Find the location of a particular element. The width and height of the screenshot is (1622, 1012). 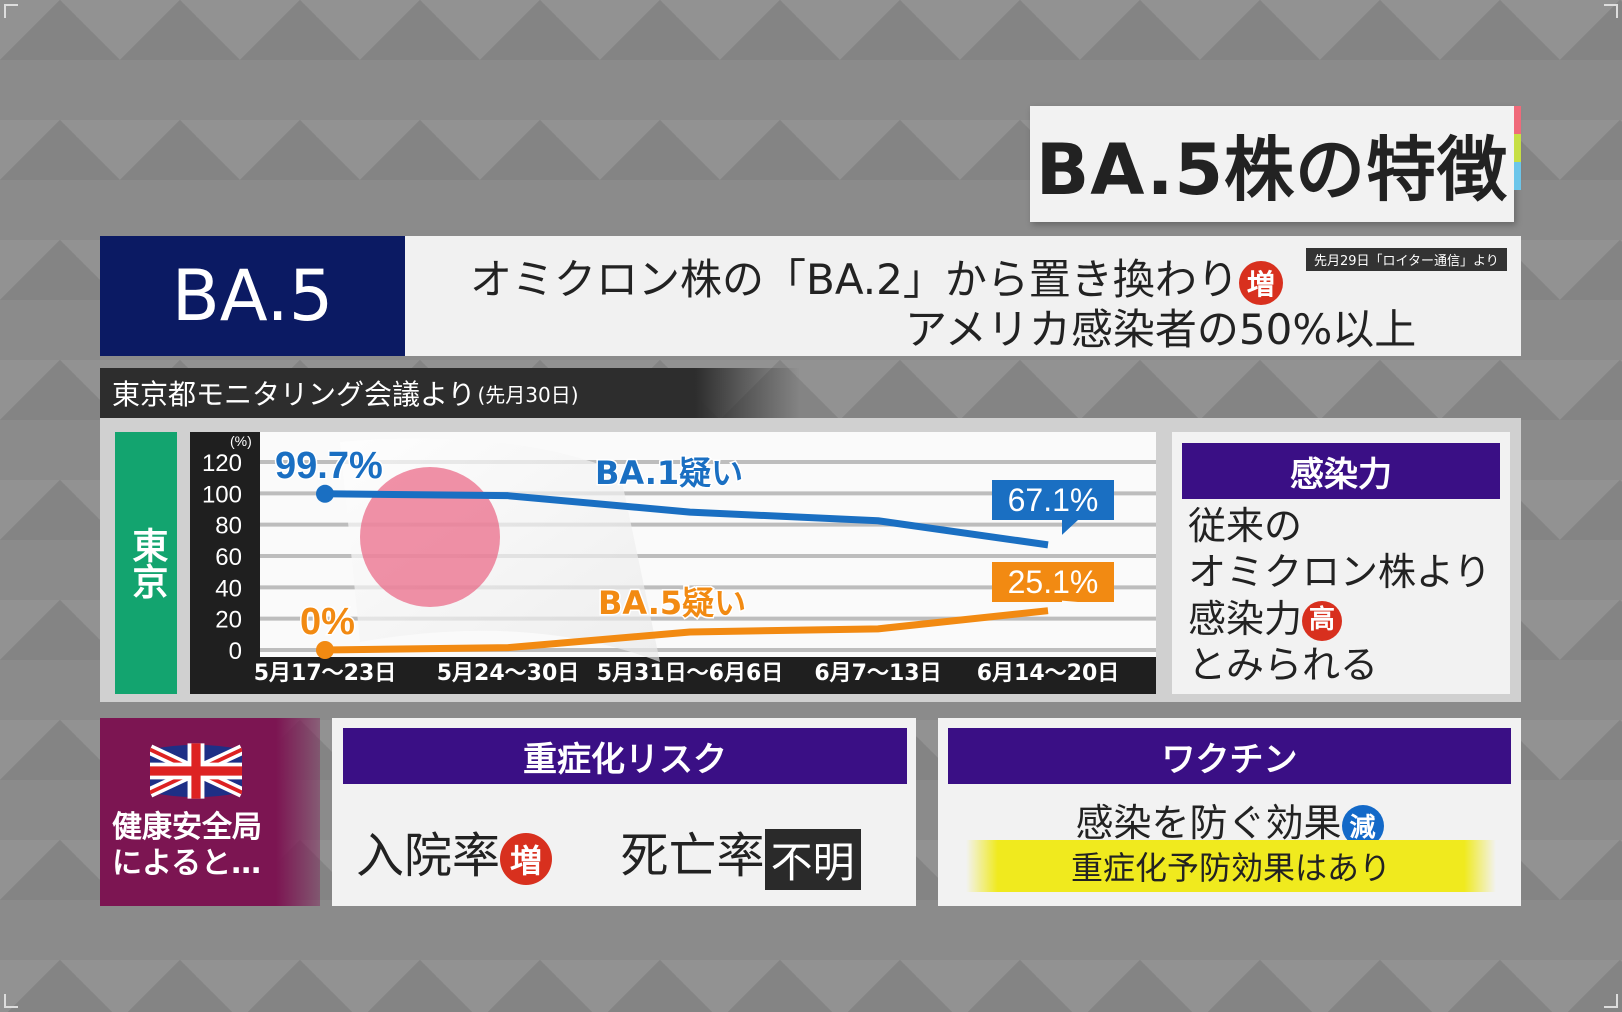

vaccine-infection-effect: 感染を防ぐ効果減 is located at coordinates (1229, 819).